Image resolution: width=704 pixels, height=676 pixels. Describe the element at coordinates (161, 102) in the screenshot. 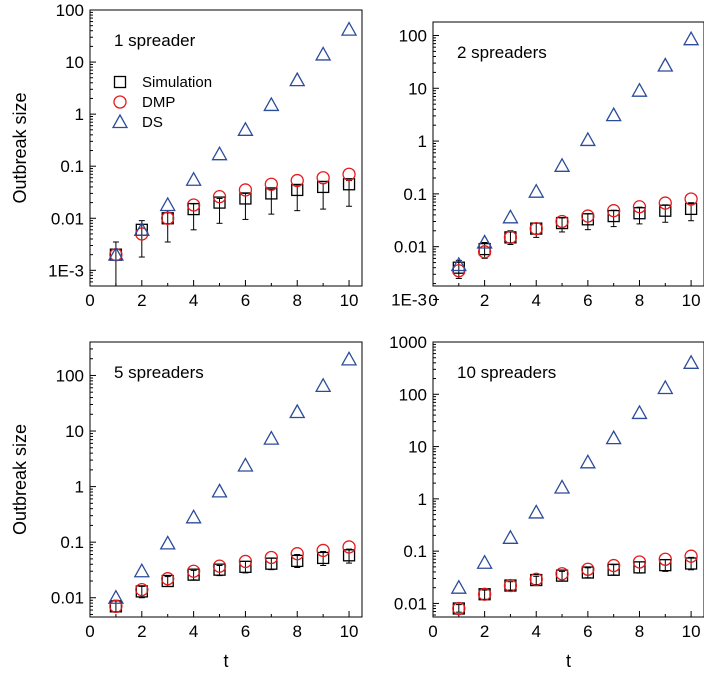

I see `legend: Simulation DMP DS` at that location.